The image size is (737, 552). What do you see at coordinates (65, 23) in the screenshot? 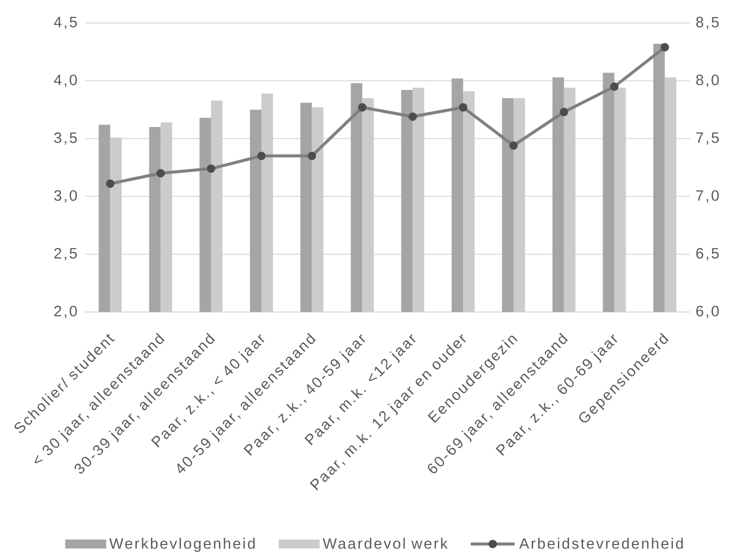
I see `y-tick-label: 4,5` at bounding box center [65, 23].